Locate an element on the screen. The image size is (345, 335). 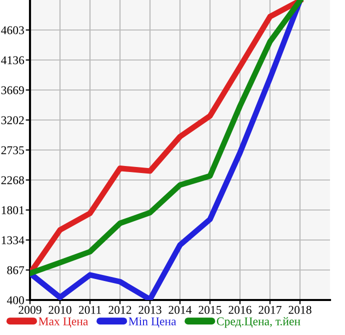
y-tick-label: 2268 is located at coordinates (12, 180).